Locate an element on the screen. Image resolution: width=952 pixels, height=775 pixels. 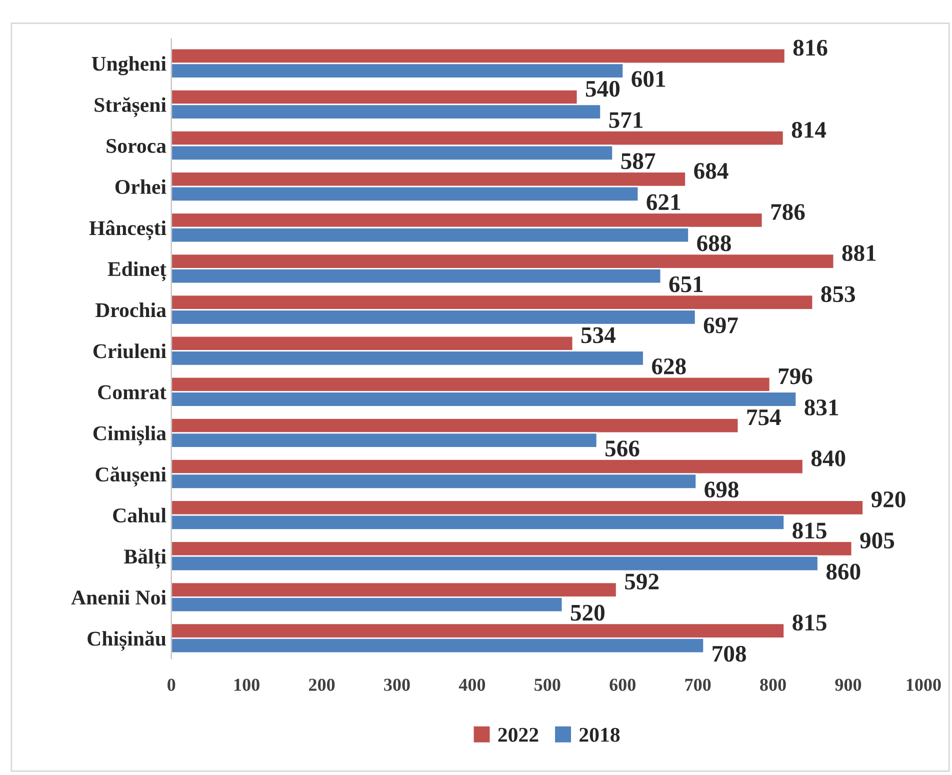
y-tick-label: Drochia is located at coordinates (130, 310).